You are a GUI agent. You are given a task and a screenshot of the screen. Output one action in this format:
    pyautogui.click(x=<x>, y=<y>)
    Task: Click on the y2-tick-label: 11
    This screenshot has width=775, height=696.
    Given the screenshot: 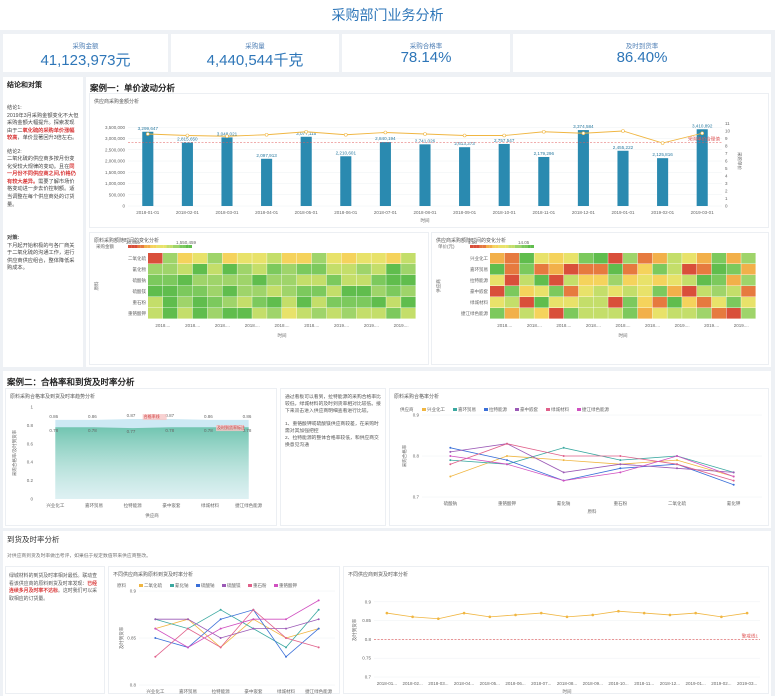 What is the action you would take?
    pyautogui.click(x=727, y=123)
    